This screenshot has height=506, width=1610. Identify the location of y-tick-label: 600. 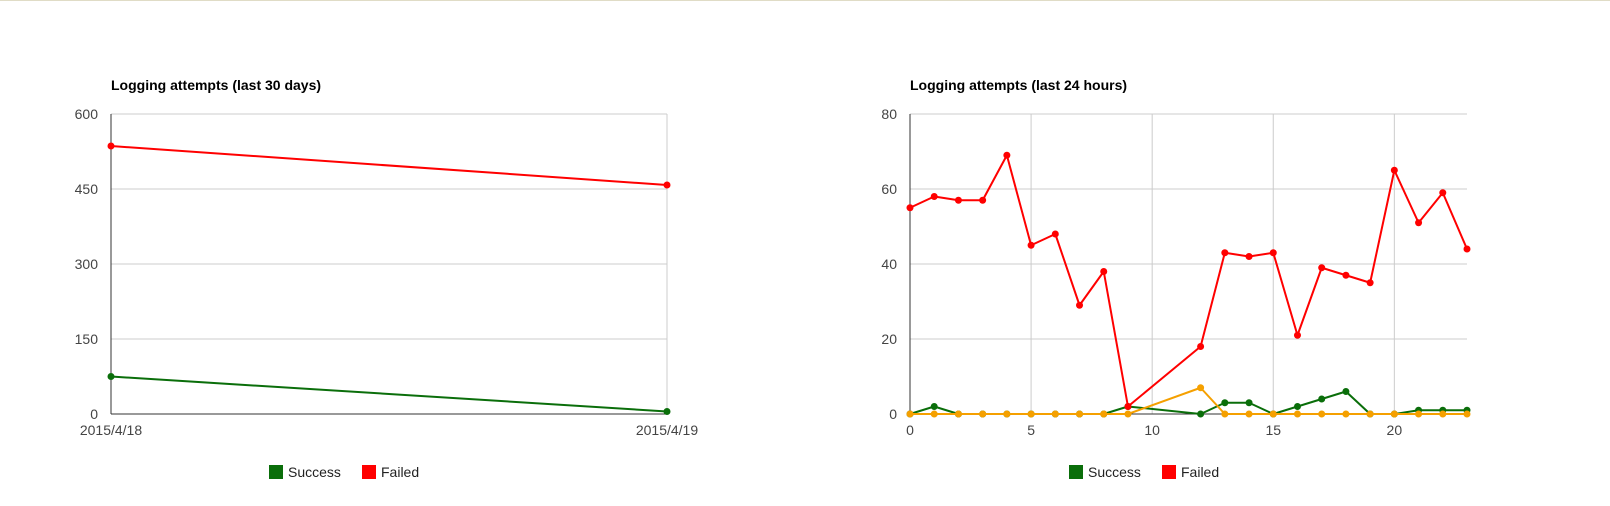
(87, 114).